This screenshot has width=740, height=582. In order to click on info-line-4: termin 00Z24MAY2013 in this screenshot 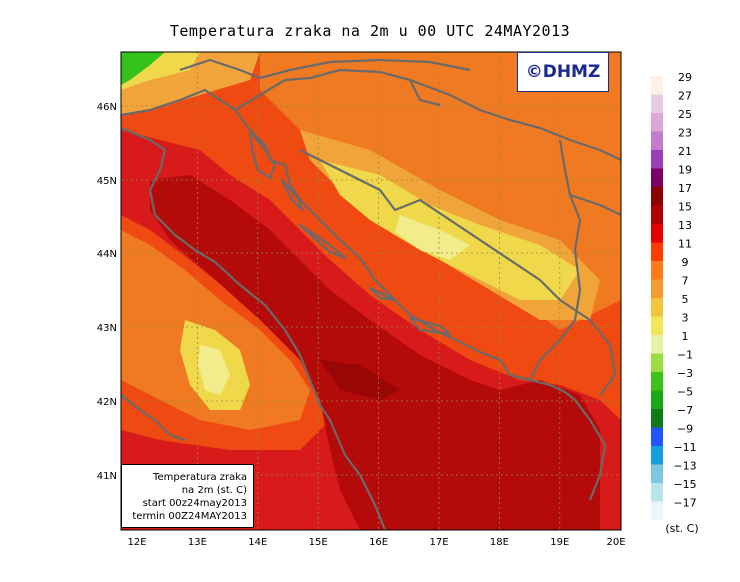, I will do `click(189, 516)`.